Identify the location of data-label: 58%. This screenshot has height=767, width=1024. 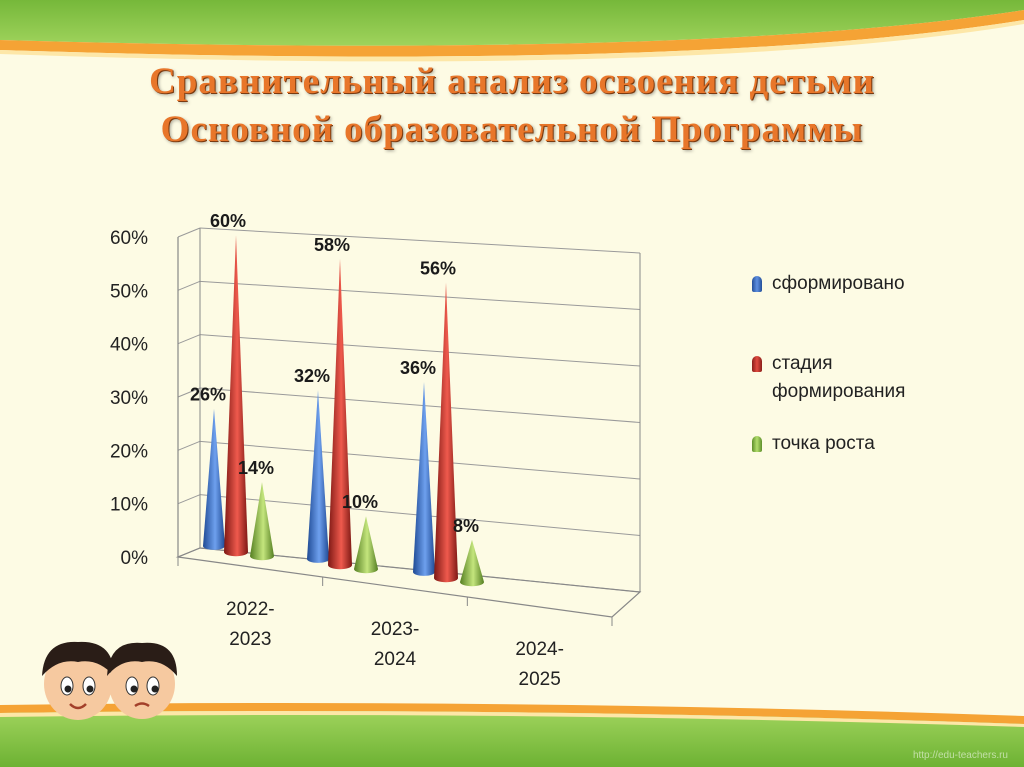
(332, 245).